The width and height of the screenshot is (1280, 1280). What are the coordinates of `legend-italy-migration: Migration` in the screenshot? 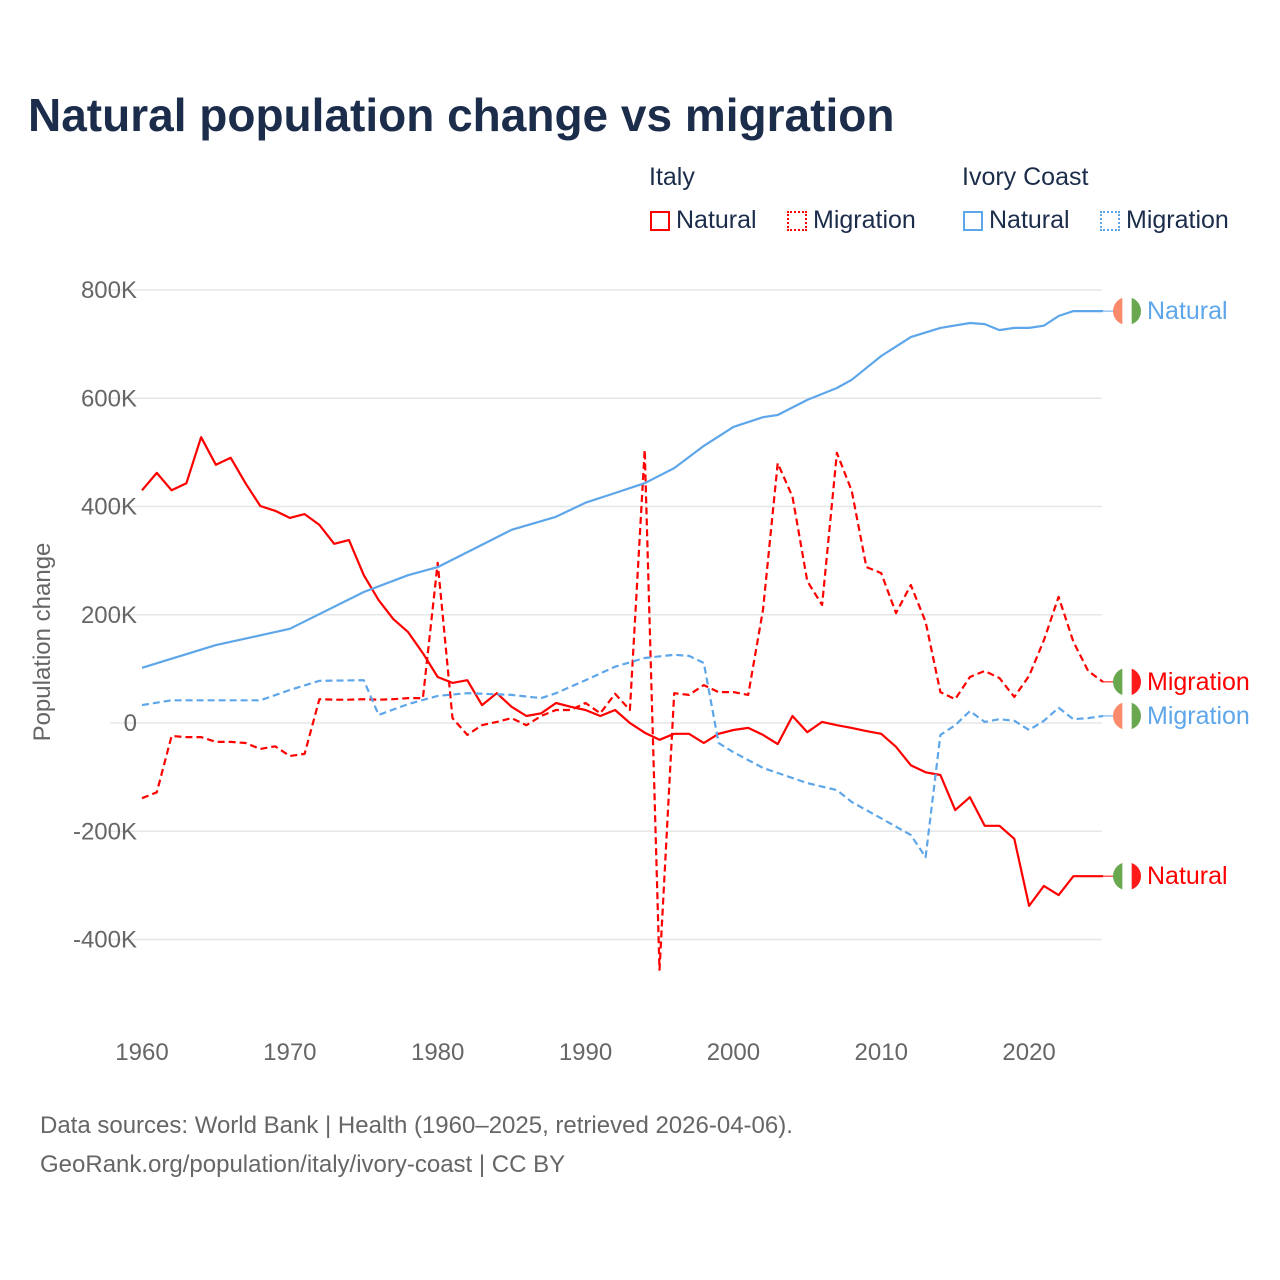 It's located at (851, 220).